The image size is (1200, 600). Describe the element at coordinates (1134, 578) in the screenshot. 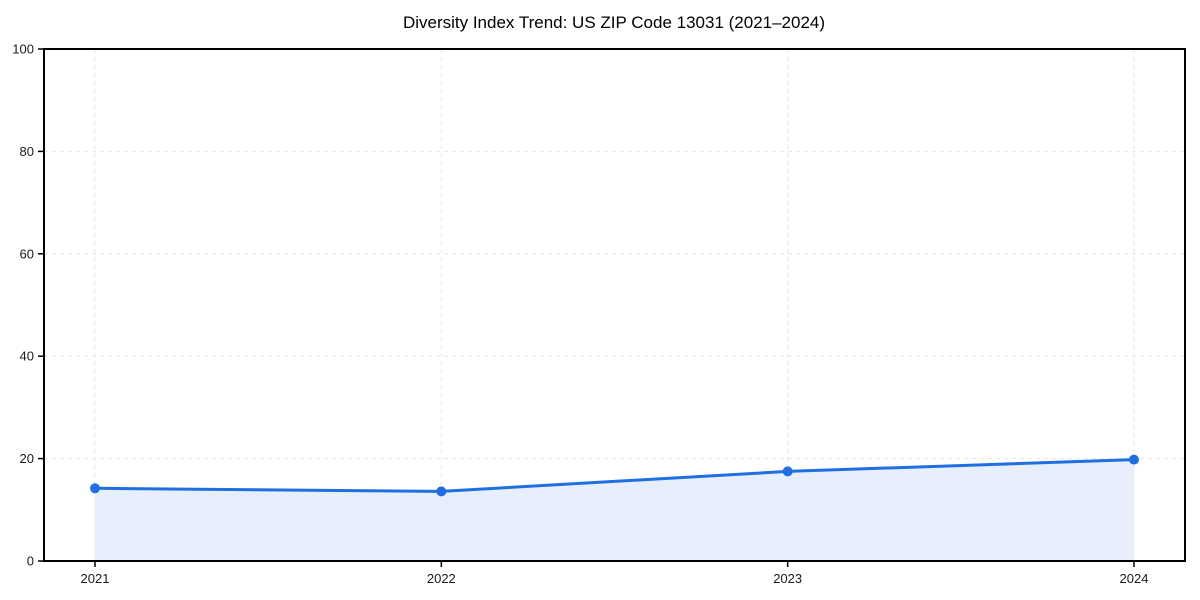

I see `x-tick-label: 2024` at that location.